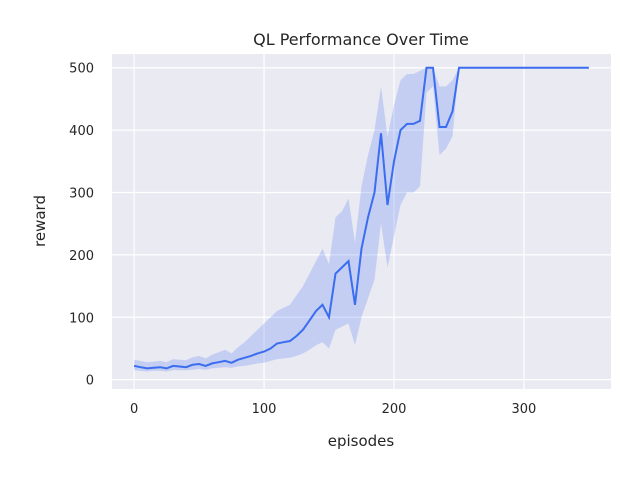 This screenshot has width=640, height=480. What do you see at coordinates (361, 39) in the screenshot?
I see `chart-title: QL Performance Over Time` at bounding box center [361, 39].